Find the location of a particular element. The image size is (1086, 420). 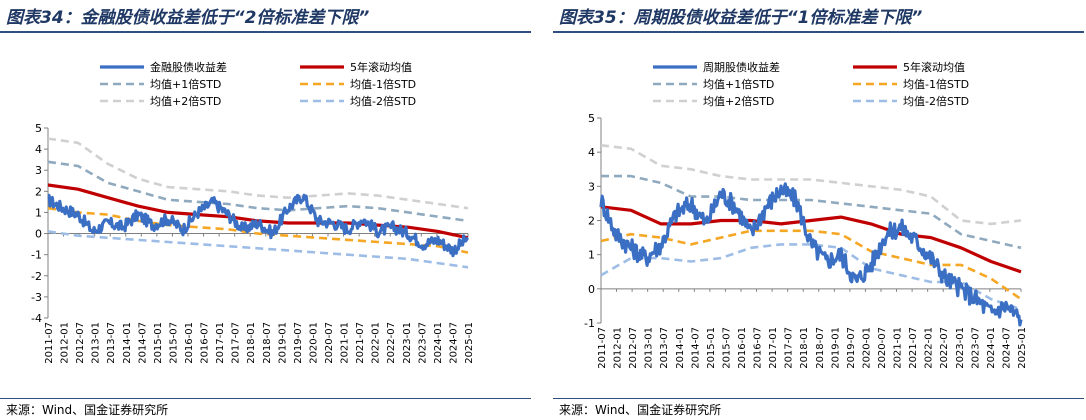

legend-item: 均值+1倍STD is located at coordinates (160, 84).